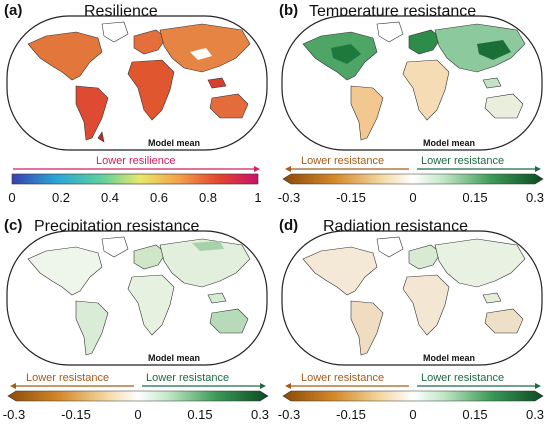 The height and width of the screenshot is (429, 550). What do you see at coordinates (13, 225) in the screenshot?
I see `panel-label: (c)` at bounding box center [13, 225].